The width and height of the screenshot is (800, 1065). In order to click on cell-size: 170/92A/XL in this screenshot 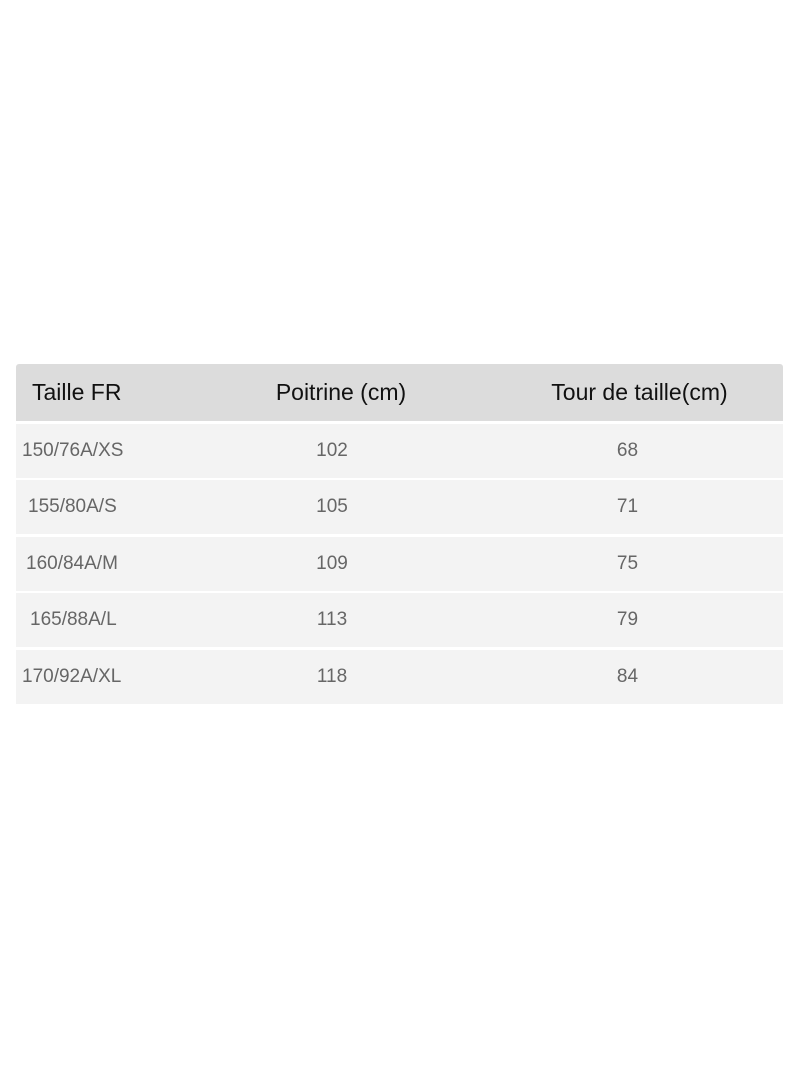, I will do `click(72, 676)`.